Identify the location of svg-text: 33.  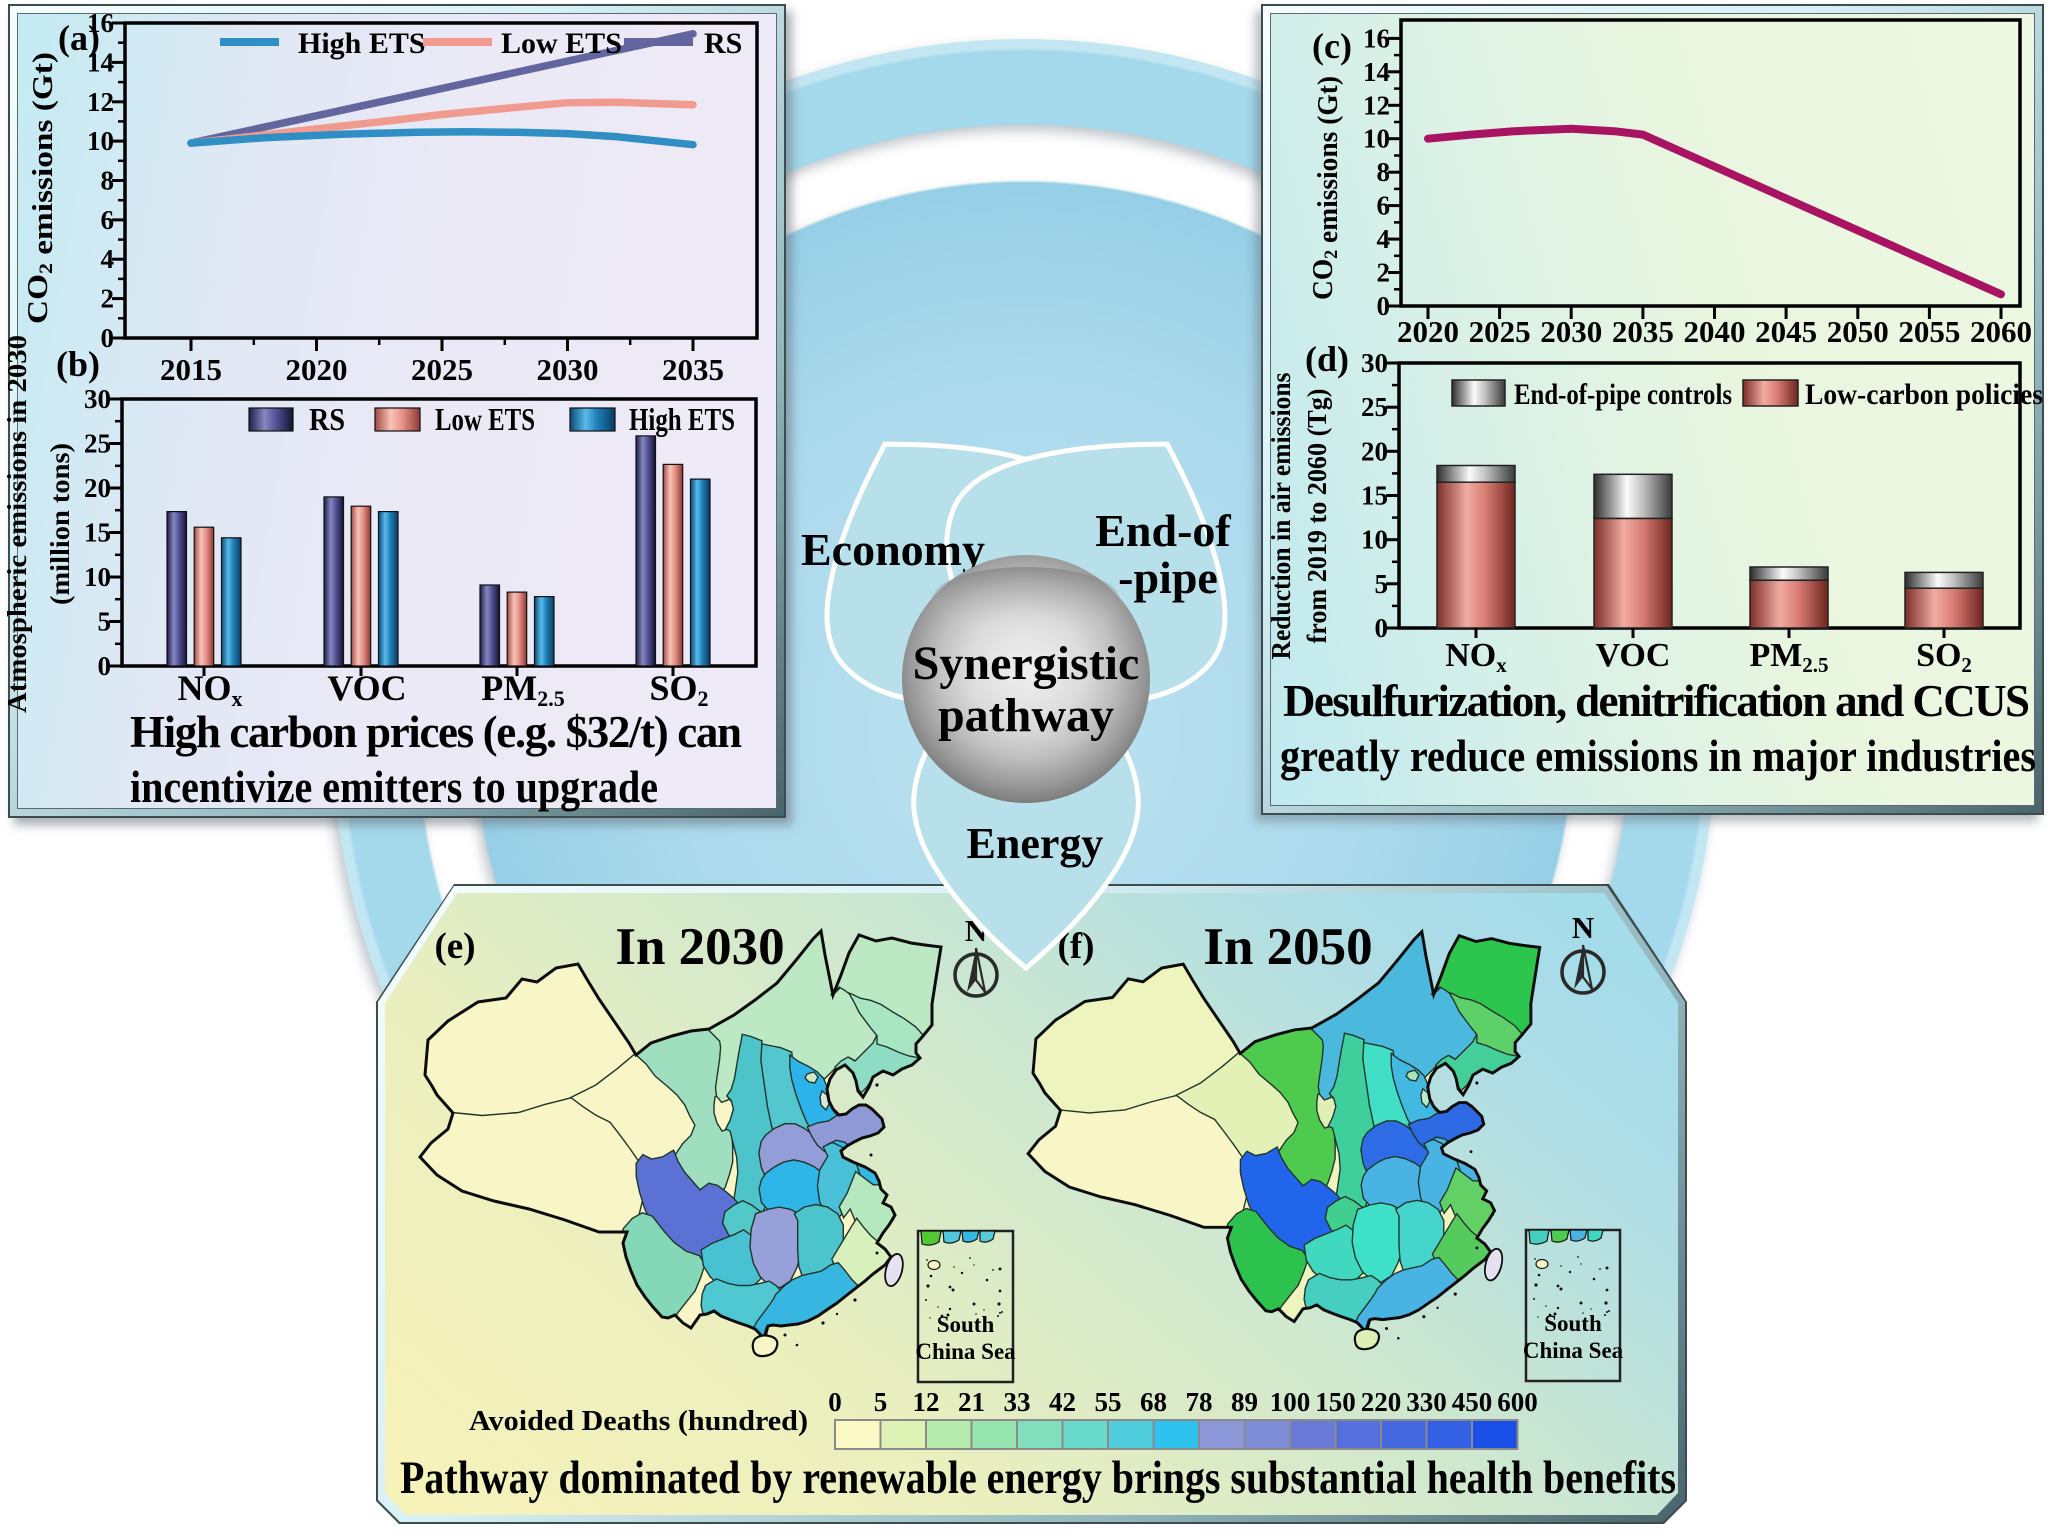
(1017, 1402).